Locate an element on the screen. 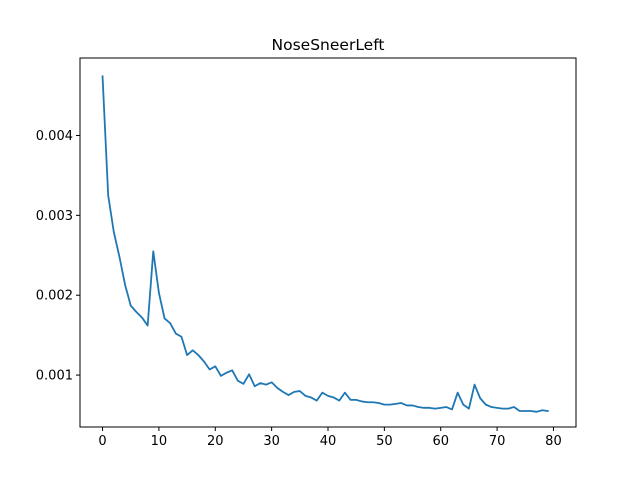  x-axis: 0 10 20 30 40 50 60 70 80 is located at coordinates (330, 438).